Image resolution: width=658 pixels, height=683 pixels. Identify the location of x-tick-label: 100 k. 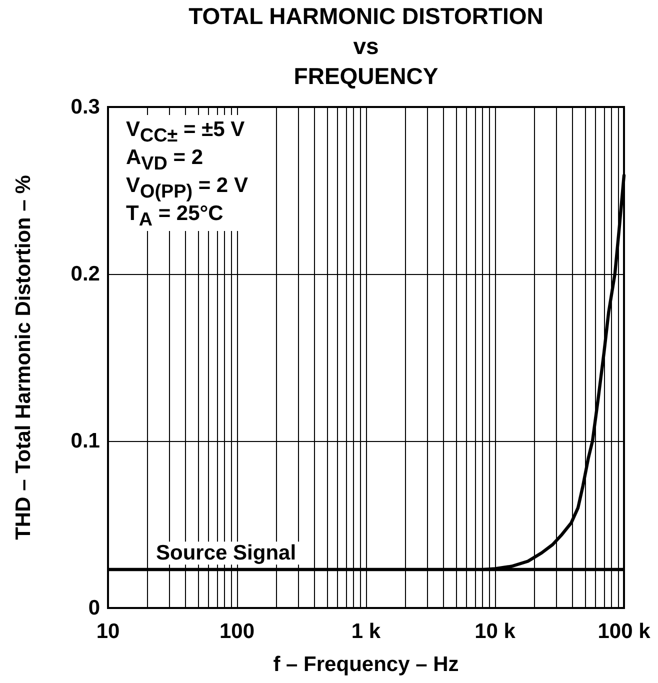
(624, 631).